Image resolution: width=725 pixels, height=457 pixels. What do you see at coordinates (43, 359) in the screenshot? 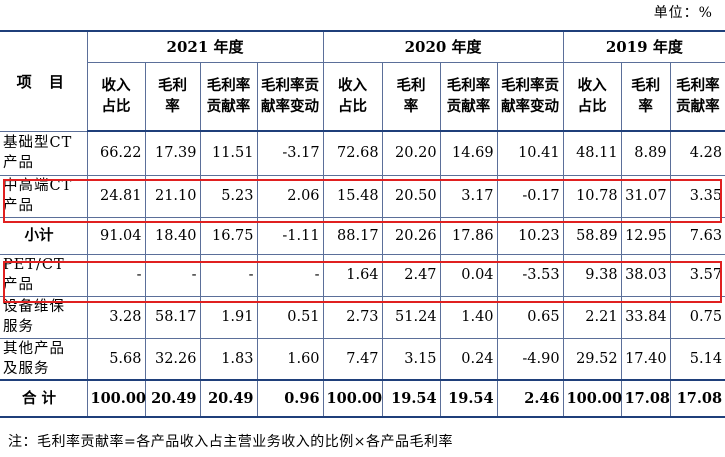
I see `row-label: 其他产品及服务` at bounding box center [43, 359].